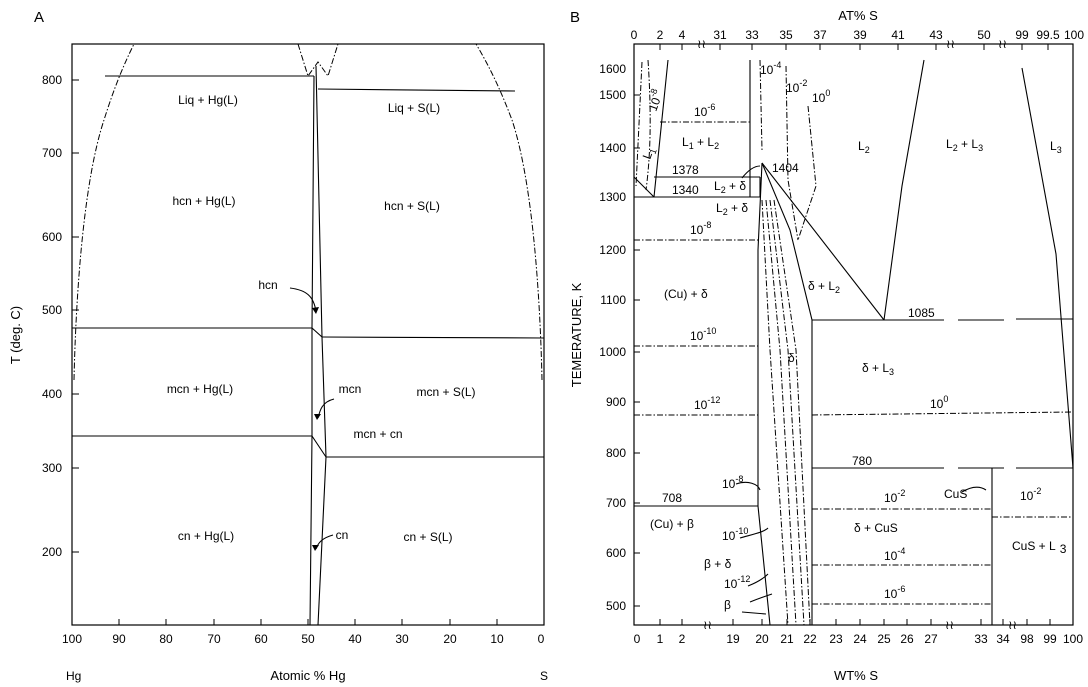 This screenshot has width=1088, height=687. I want to click on b-bot-34: 34, so click(1003, 639).